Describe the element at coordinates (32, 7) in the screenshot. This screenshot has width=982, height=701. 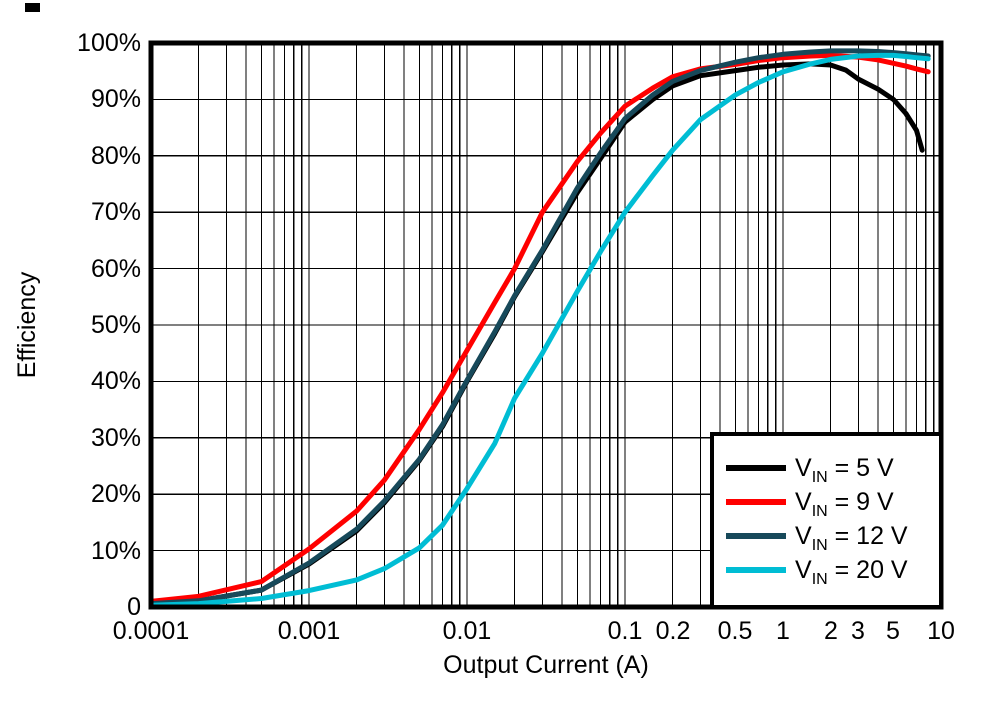
I see `stray-mark` at that location.